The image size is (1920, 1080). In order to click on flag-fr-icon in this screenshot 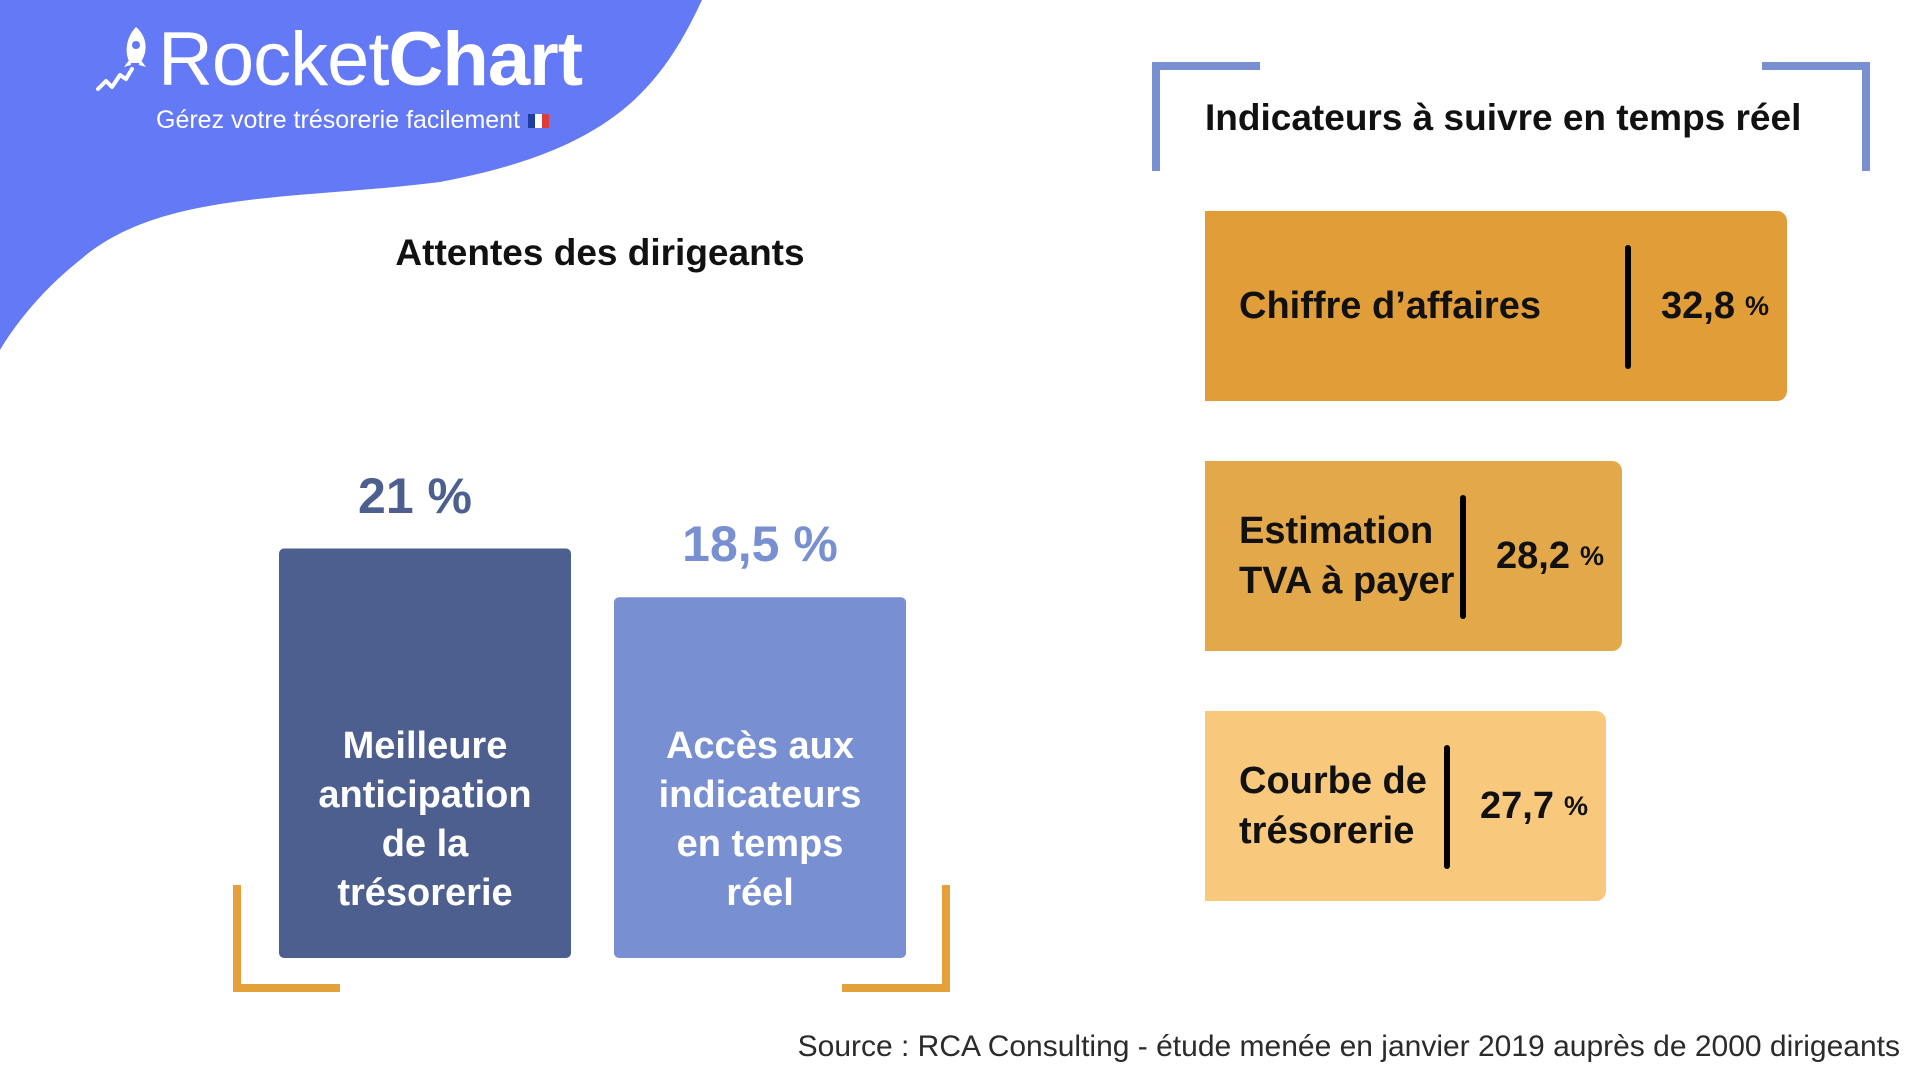, I will do `click(539, 120)`.